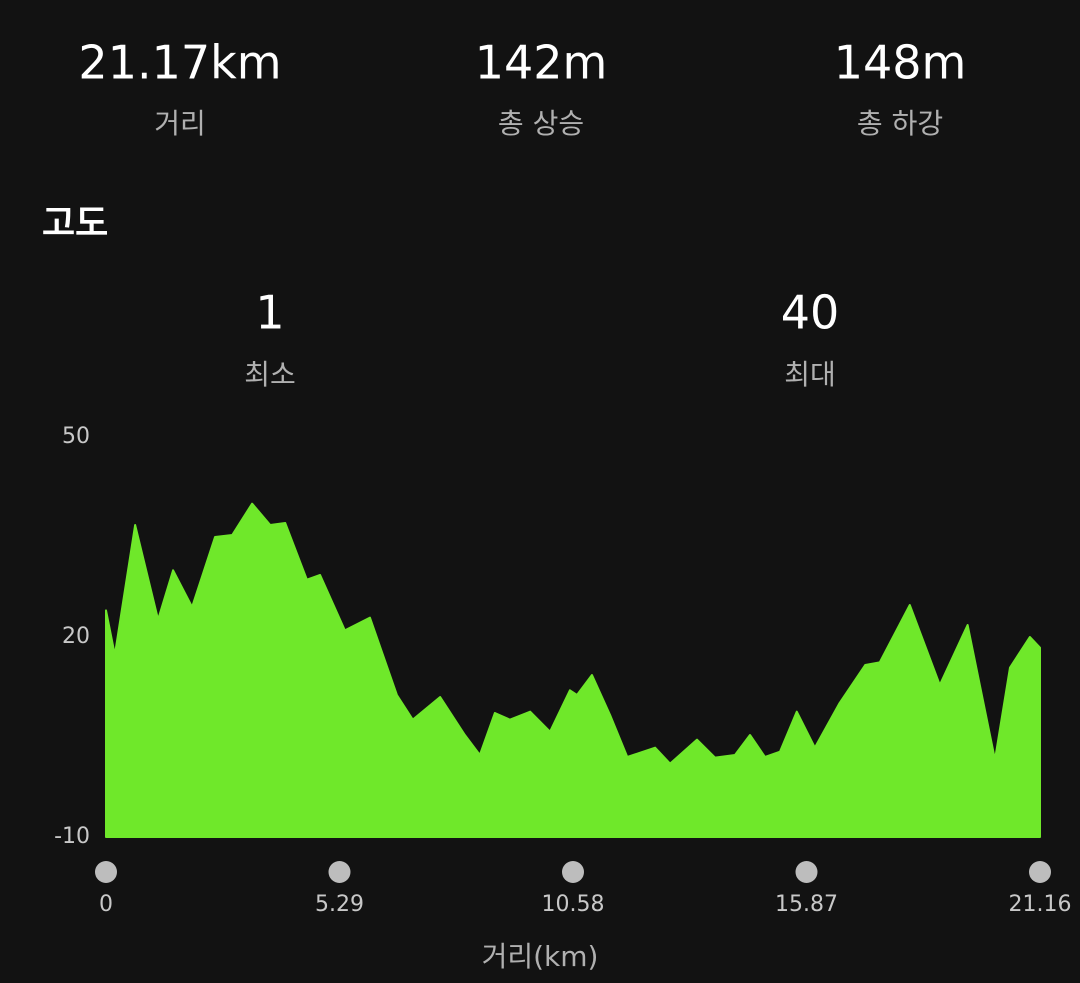 The image size is (1080, 983). Describe the element at coordinates (810, 313) in the screenshot. I see `summary-value: 40` at that location.